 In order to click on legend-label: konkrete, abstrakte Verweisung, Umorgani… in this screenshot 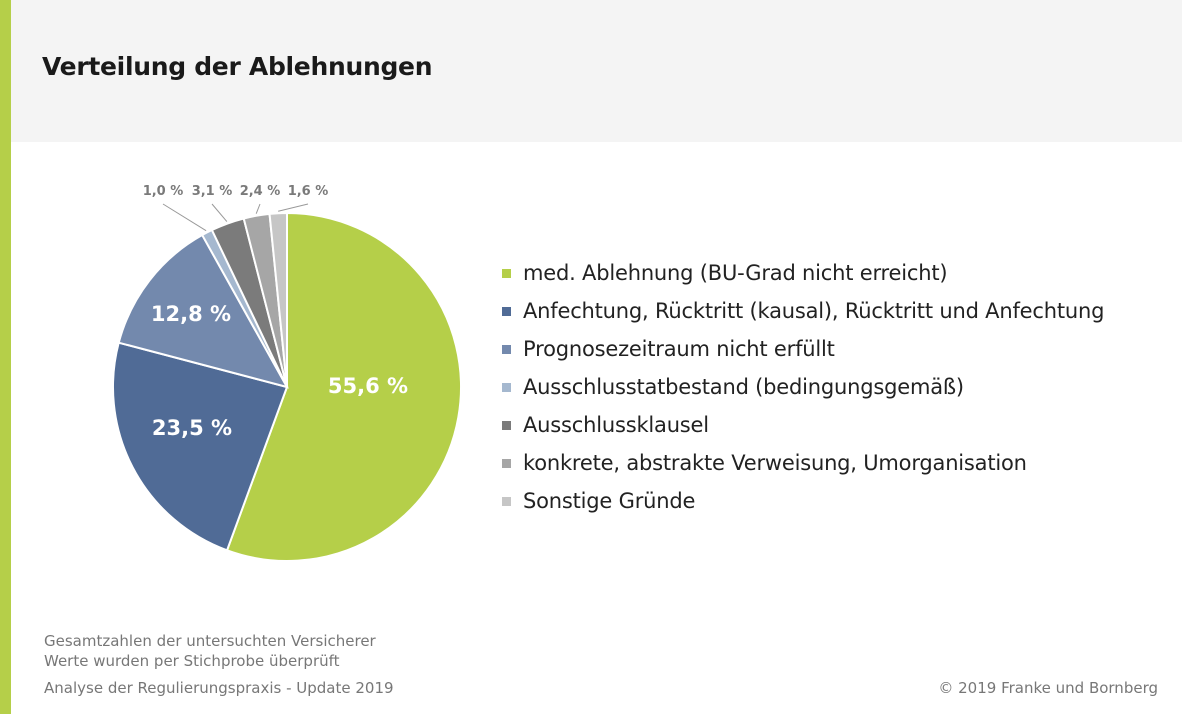, I will do `click(775, 463)`.